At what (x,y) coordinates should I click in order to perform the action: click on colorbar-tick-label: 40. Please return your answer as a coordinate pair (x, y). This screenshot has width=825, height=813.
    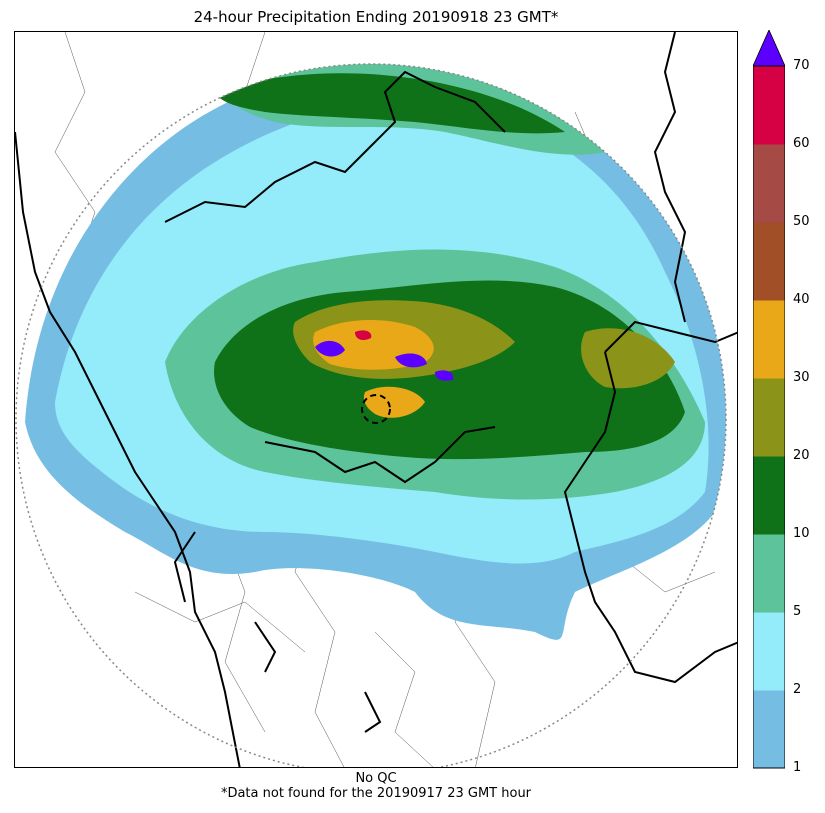
    Looking at the image, I should click on (801, 299).